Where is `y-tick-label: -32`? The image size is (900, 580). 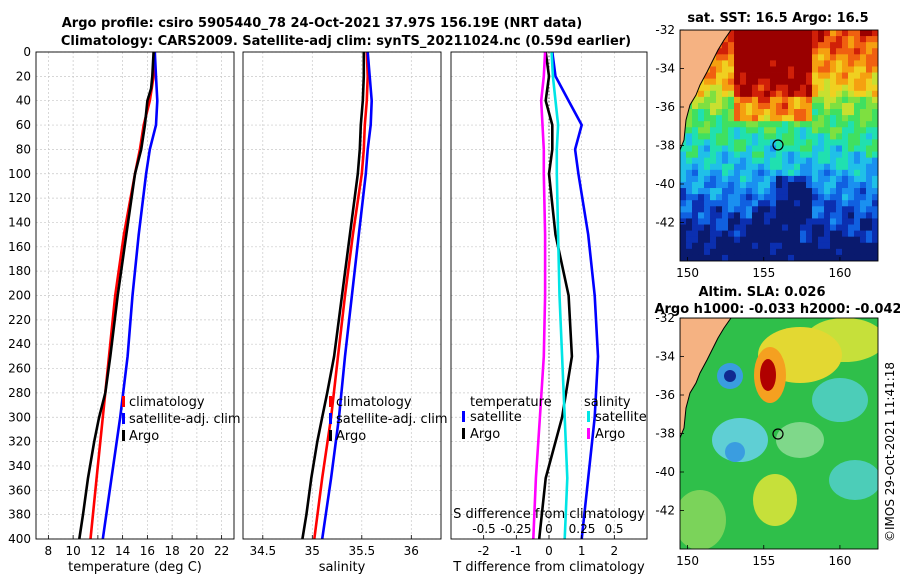 y-tick-label: -32 is located at coordinates (665, 318).